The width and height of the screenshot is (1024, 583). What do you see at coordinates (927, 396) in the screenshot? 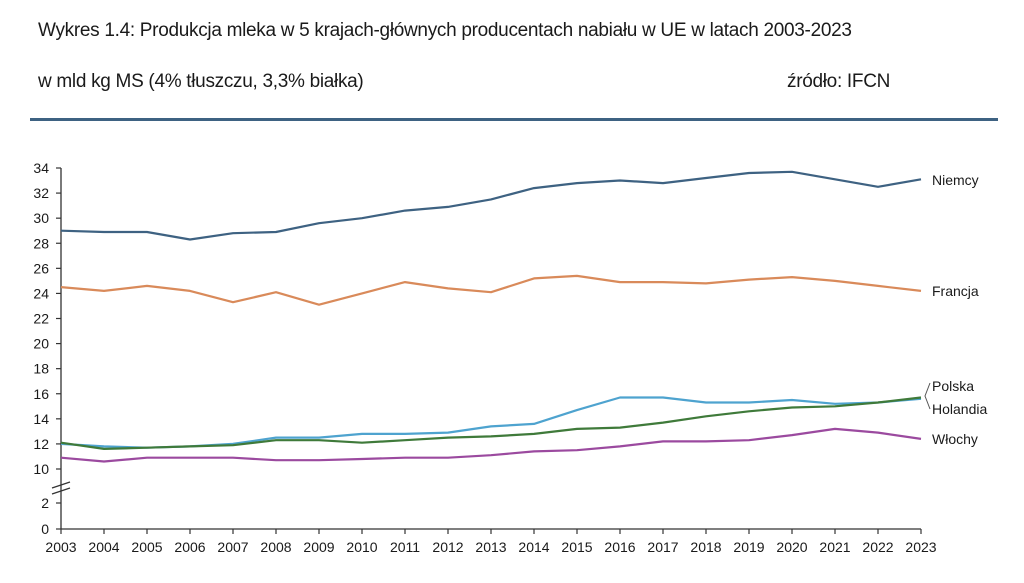
I see `label-bracket` at bounding box center [927, 396].